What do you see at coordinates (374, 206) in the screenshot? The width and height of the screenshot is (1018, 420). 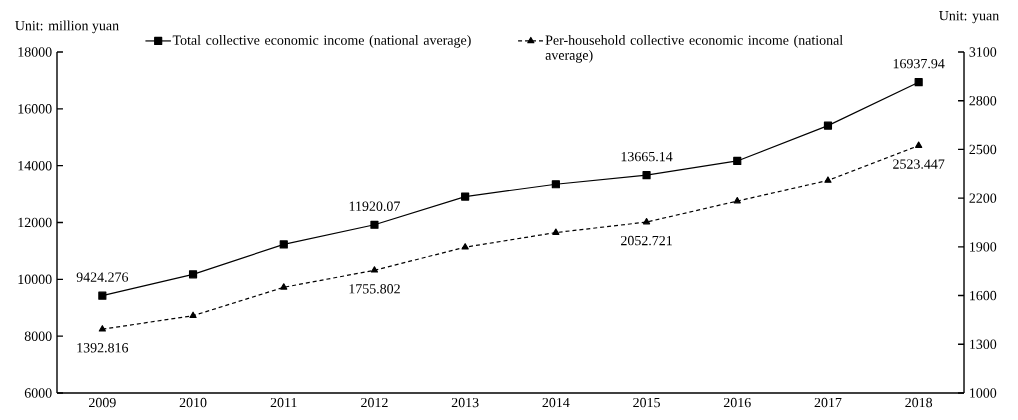 I see `data-label: 11920.07` at bounding box center [374, 206].